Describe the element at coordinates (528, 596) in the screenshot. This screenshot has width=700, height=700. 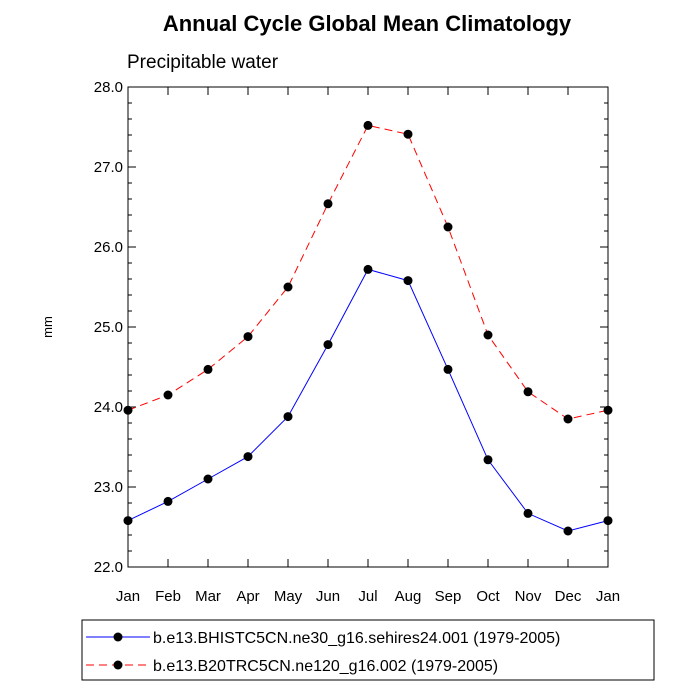
I see `x-tick-label: Nov` at that location.